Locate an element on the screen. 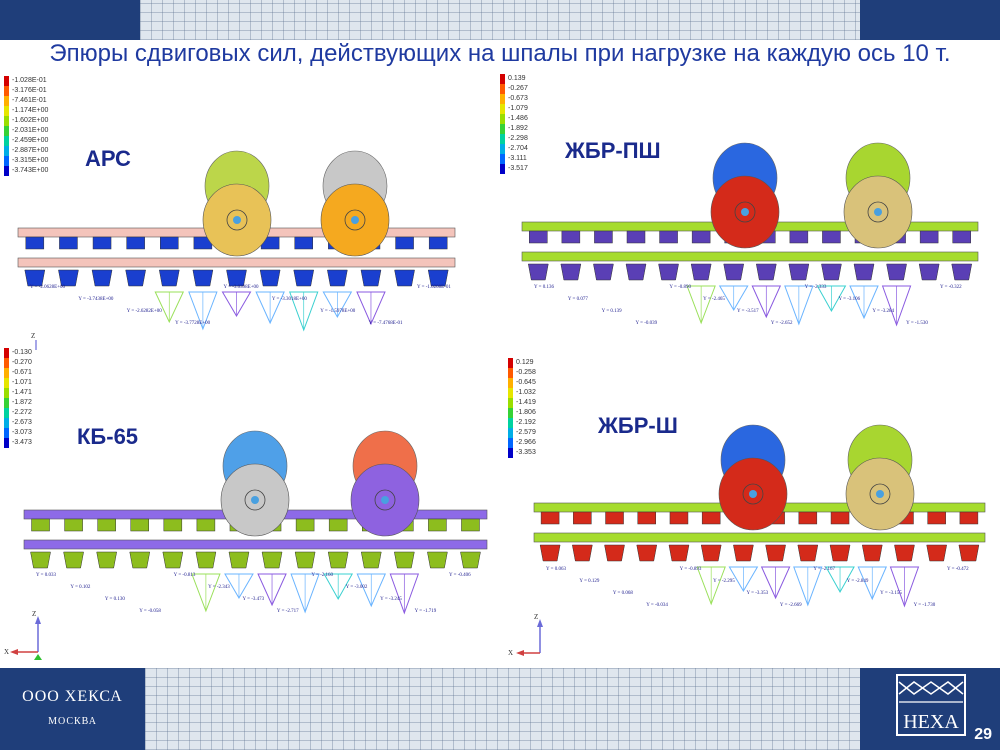  shear-value-label: Y = -2.343 is located at coordinates (219, 587).